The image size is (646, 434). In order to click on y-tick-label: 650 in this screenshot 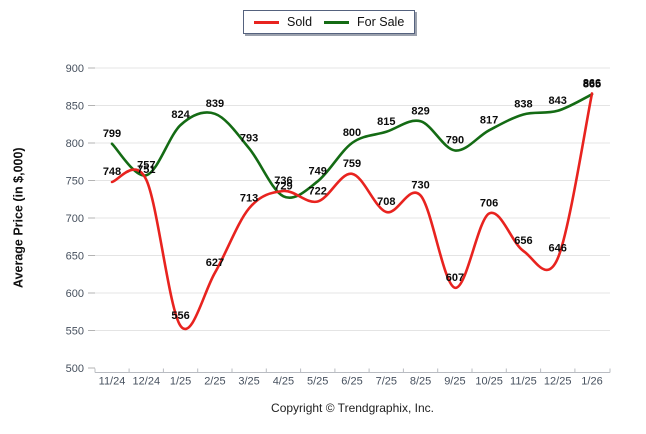, I will do `click(75, 256)`.